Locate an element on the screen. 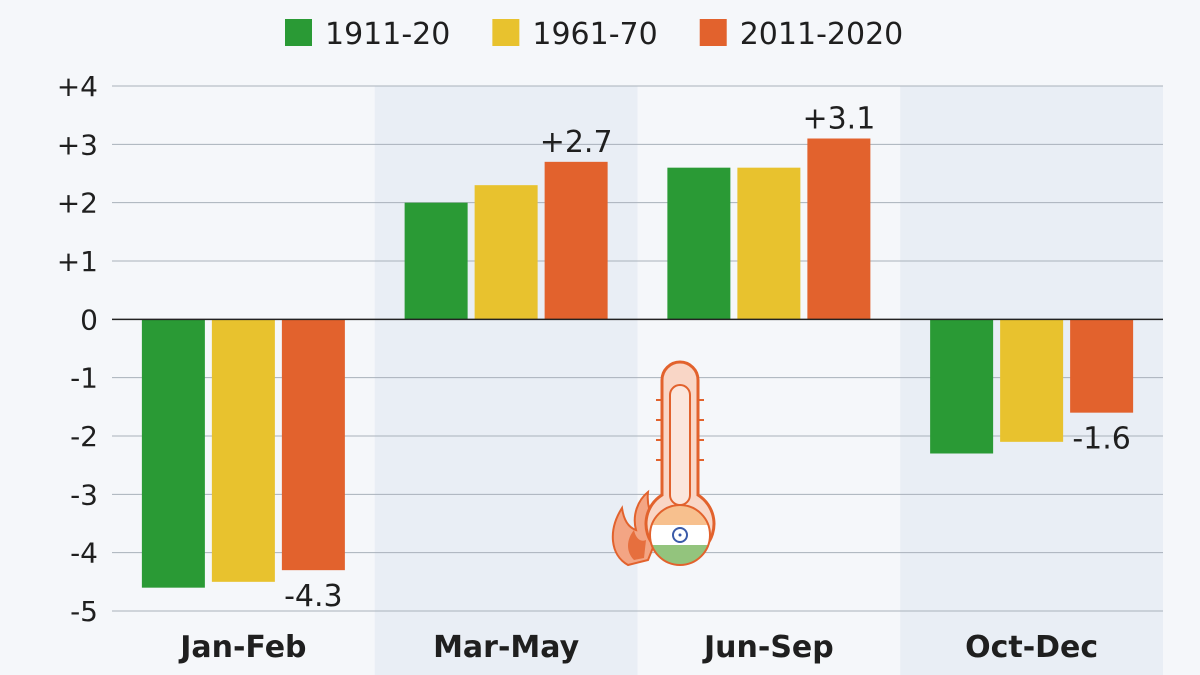 This screenshot has width=1200, height=675. y-tick-label: +1 is located at coordinates (77, 261).